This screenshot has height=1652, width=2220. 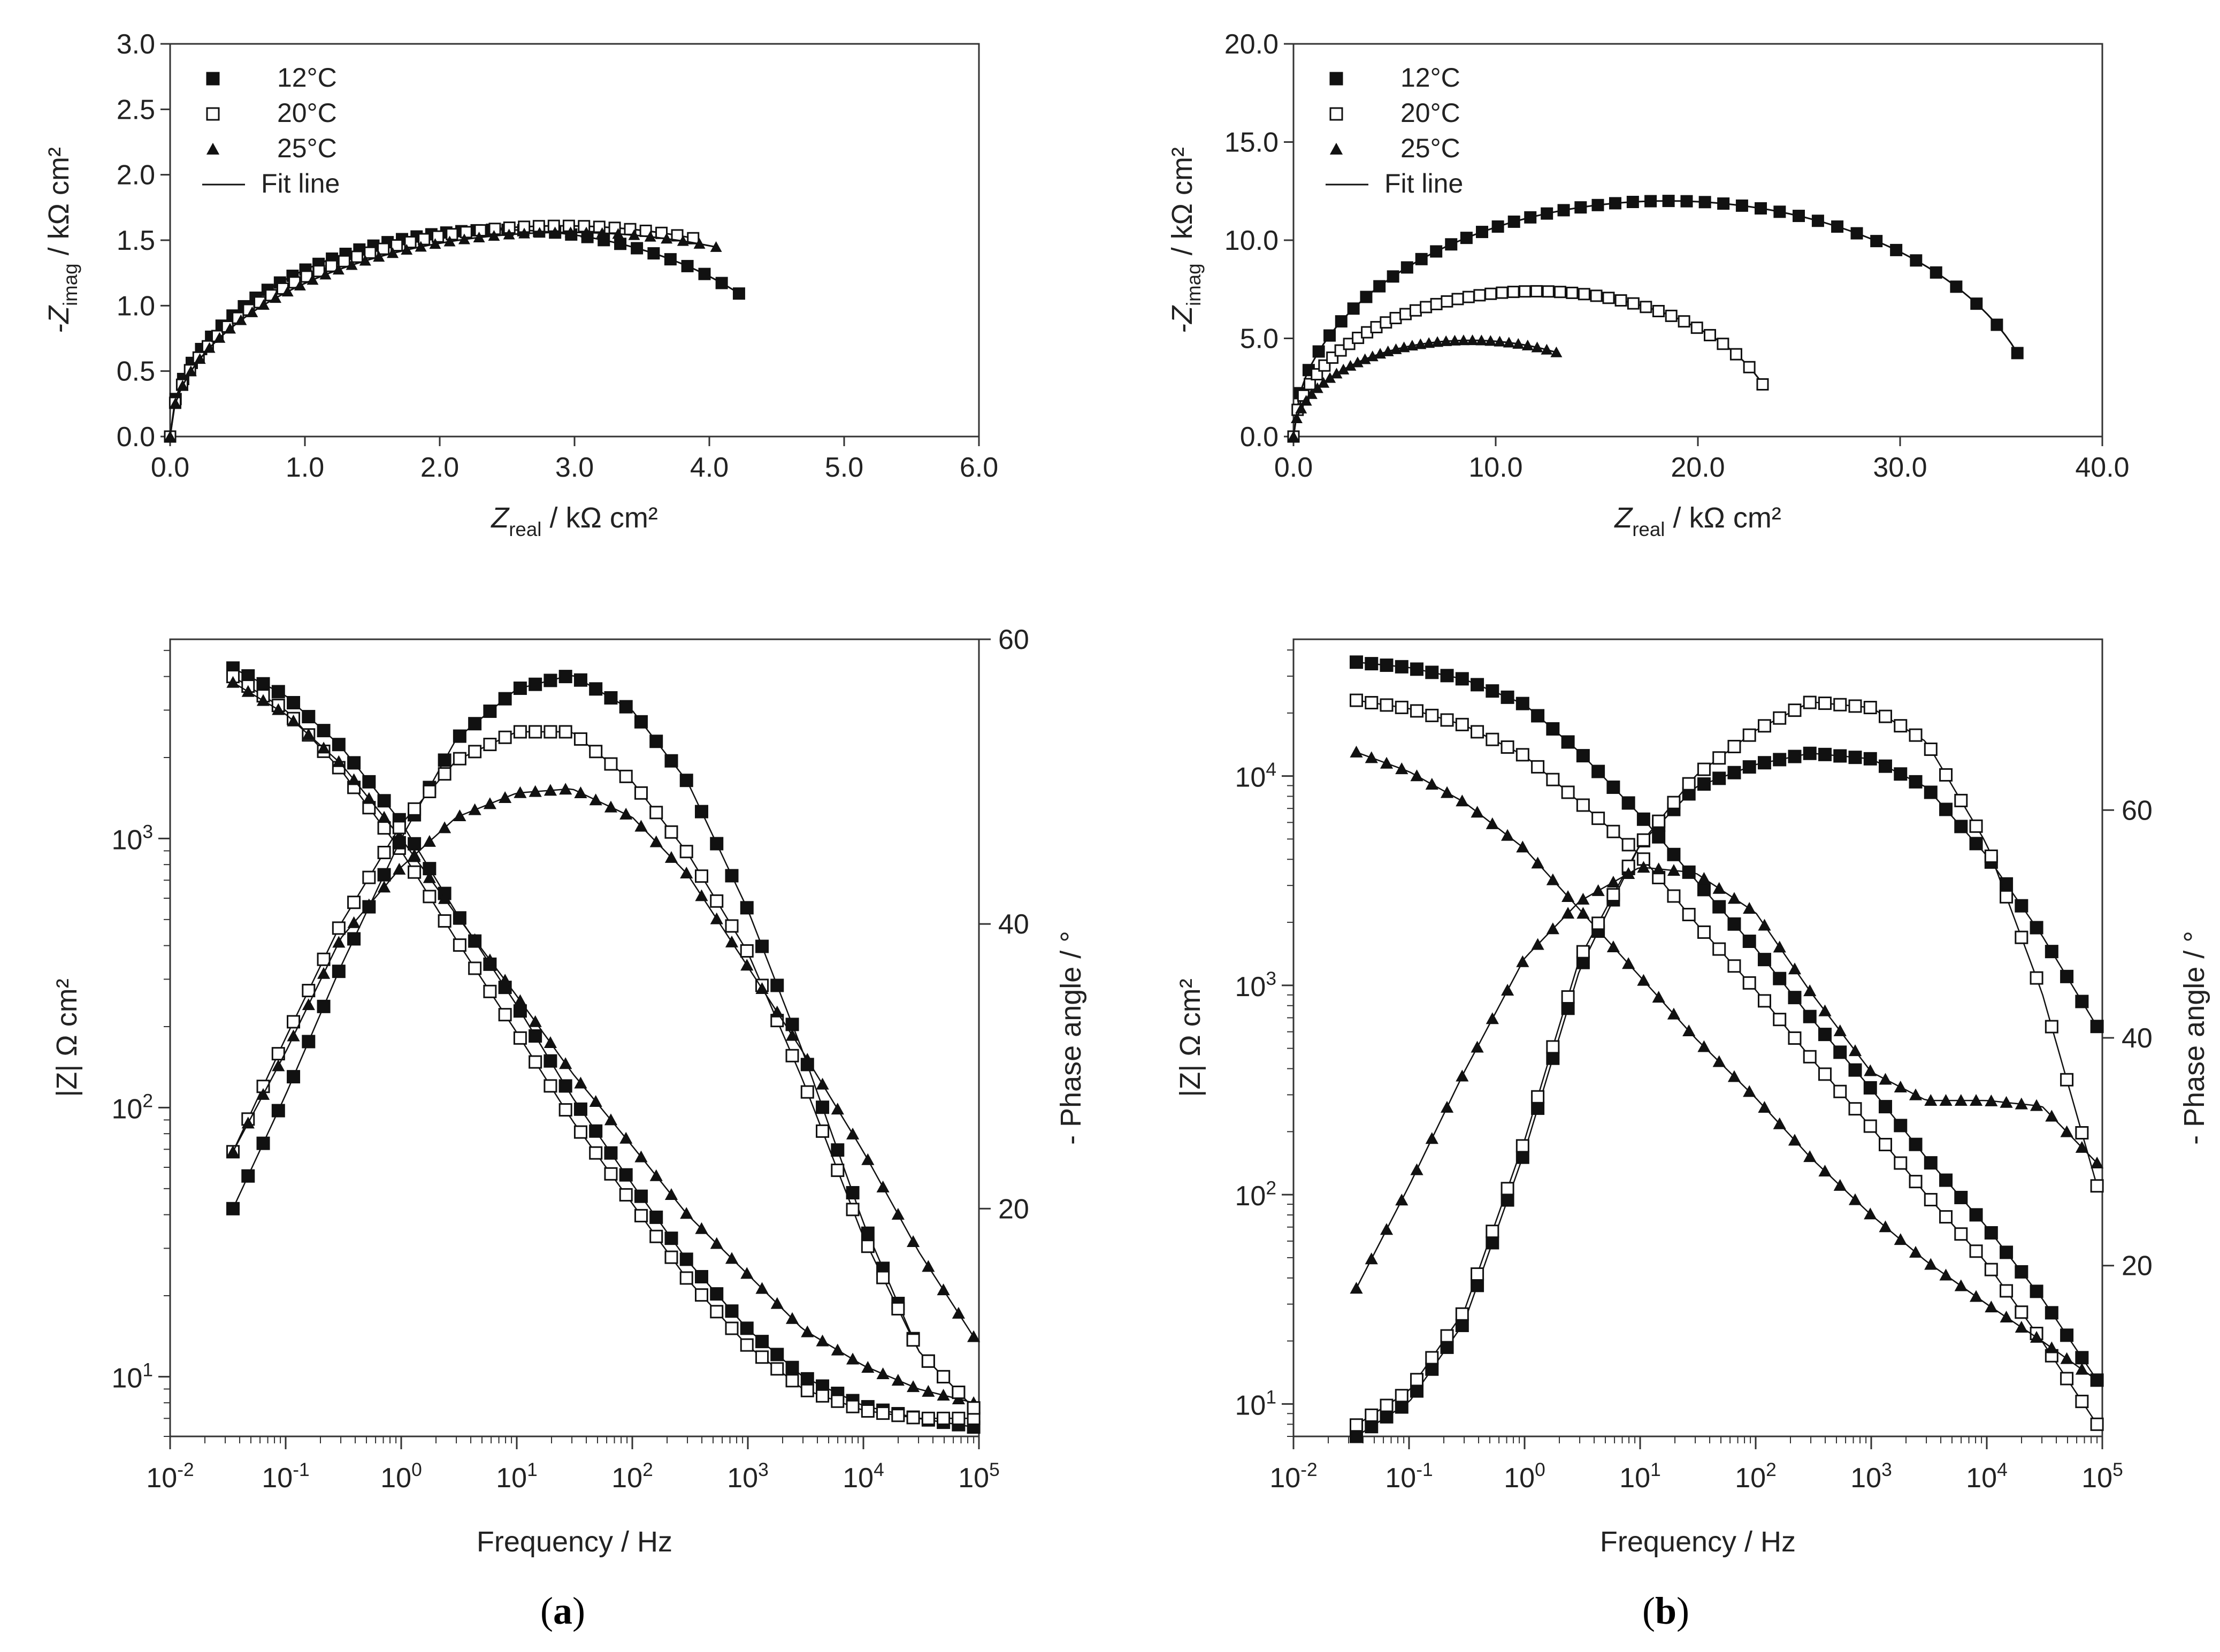 I want to click on x-axis-label: Frequency / Hz, so click(x=1698, y=1542).